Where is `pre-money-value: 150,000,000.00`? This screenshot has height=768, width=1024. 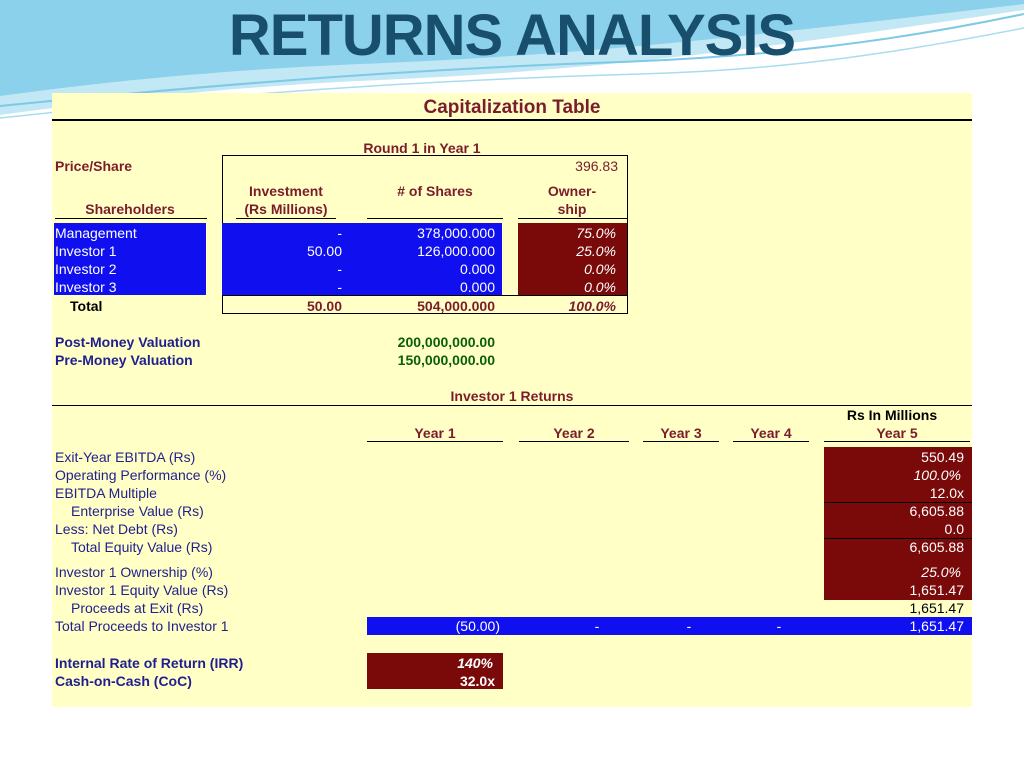 pre-money-value: 150,000,000.00 is located at coordinates (446, 360).